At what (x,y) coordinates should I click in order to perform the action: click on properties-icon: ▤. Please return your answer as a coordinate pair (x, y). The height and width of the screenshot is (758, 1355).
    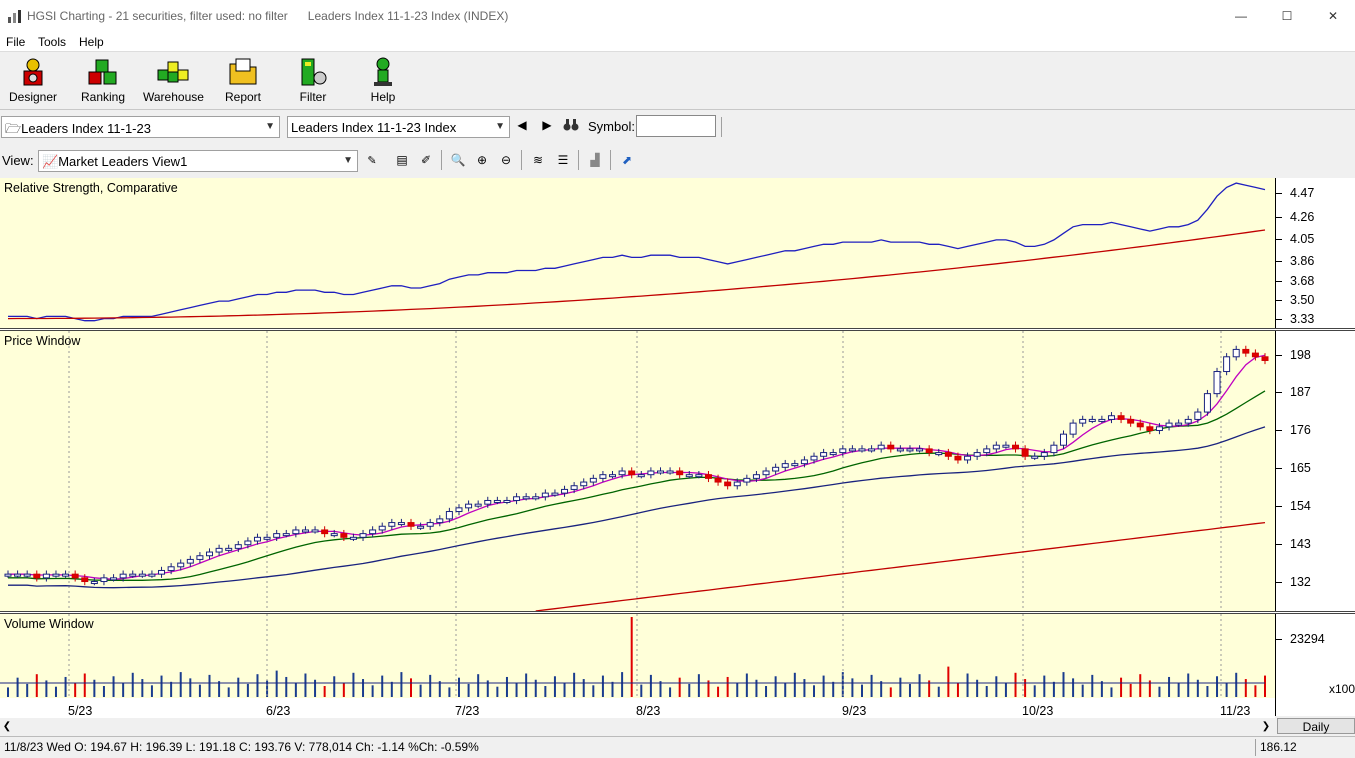
    Looking at the image, I should click on (402, 160).